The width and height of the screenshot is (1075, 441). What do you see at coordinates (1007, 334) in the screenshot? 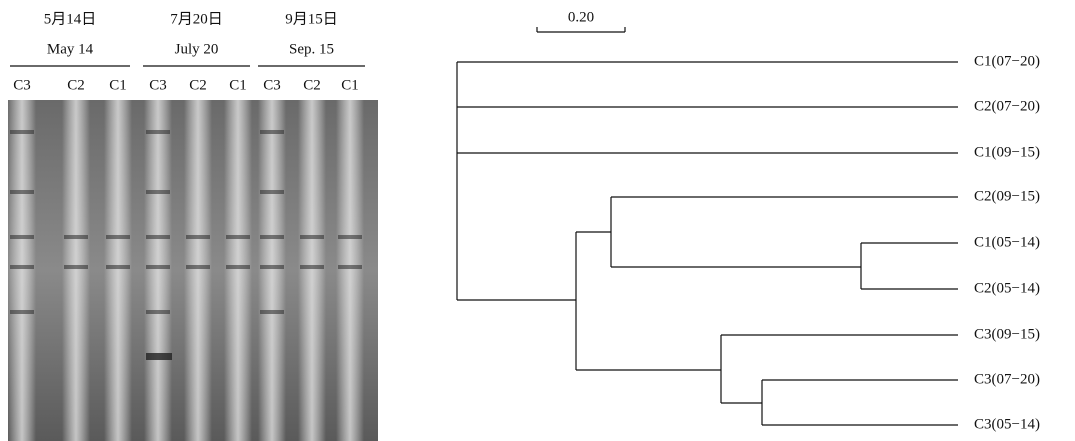
I see `leaf-label: C3(09−15)` at bounding box center [1007, 334].